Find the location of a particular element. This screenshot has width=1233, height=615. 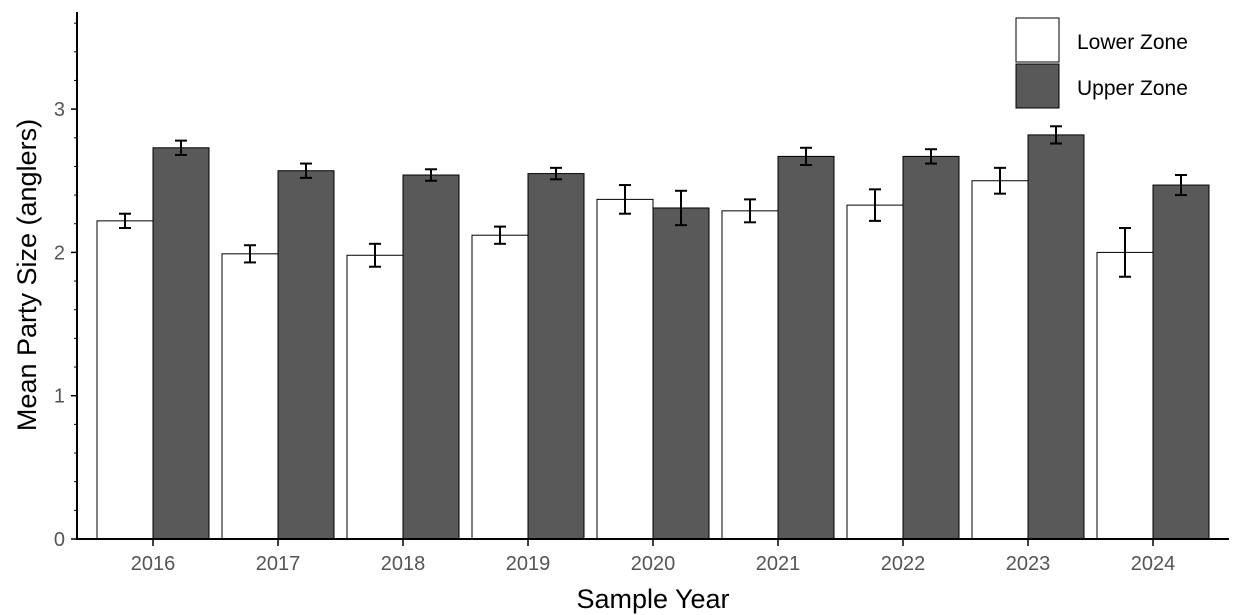

x-tick-label-2022: 2022 is located at coordinates (903, 564).